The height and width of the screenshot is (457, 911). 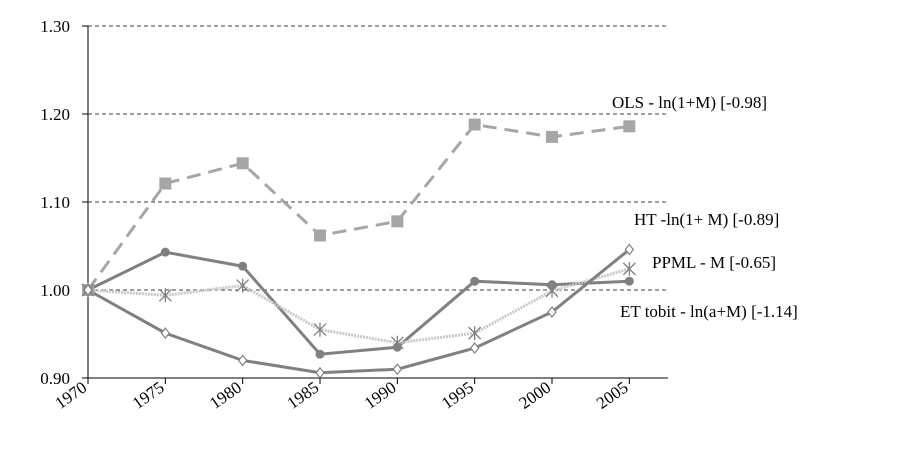 I want to click on x-tick-label: 1975, so click(x=148, y=395).